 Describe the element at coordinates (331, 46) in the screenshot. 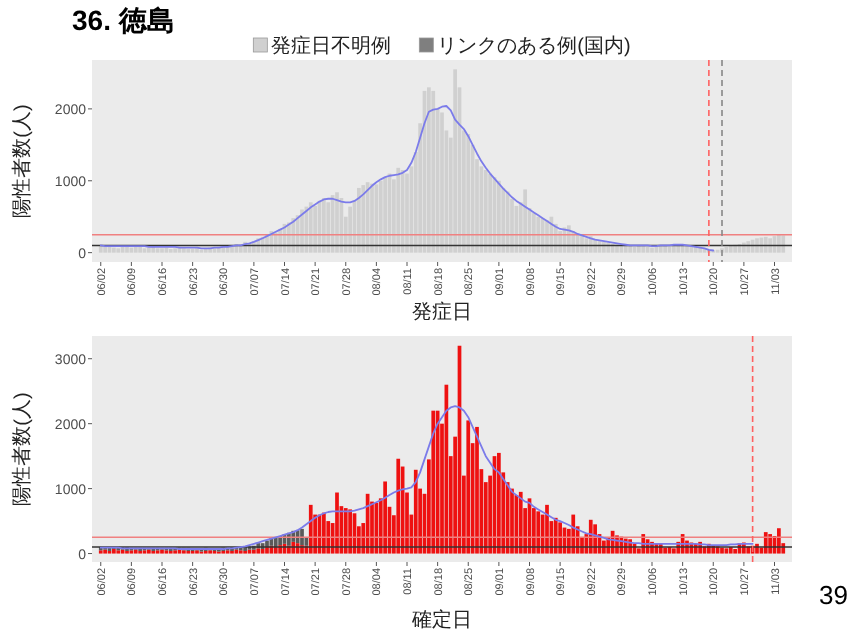

I see `legend-label: 発症日不明例` at that location.